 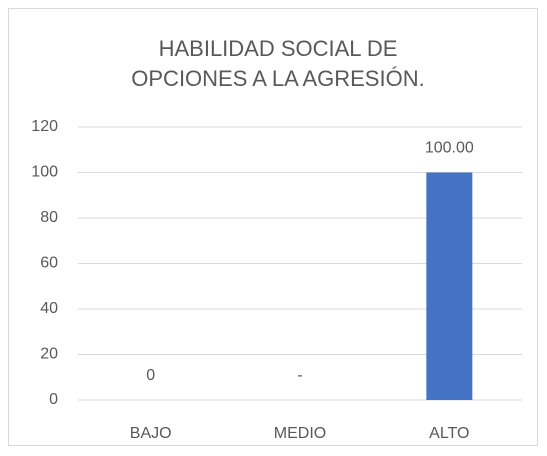 I want to click on x-tick-label: MEDIO, so click(x=300, y=433).